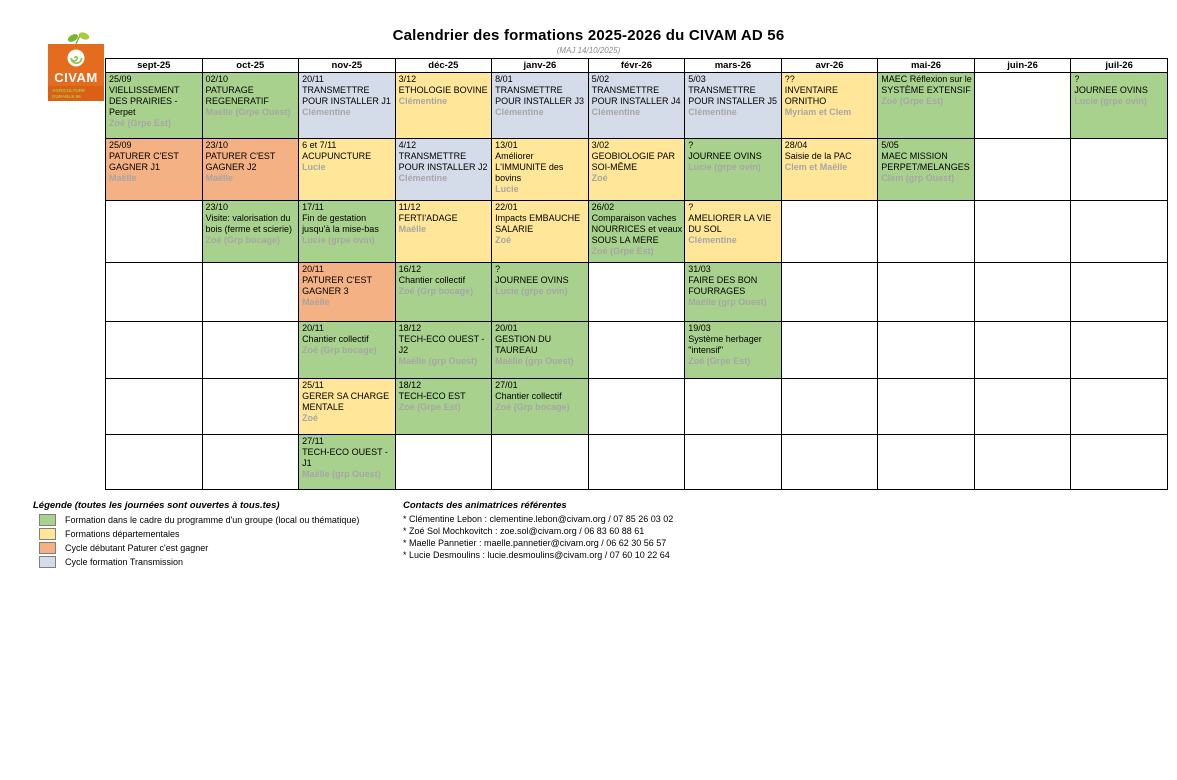 The height and width of the screenshot is (780, 1177). What do you see at coordinates (347, 169) in the screenshot?
I see `event-cell: 6 et 7/11 ACUPUNCTURE Lucie` at bounding box center [347, 169].